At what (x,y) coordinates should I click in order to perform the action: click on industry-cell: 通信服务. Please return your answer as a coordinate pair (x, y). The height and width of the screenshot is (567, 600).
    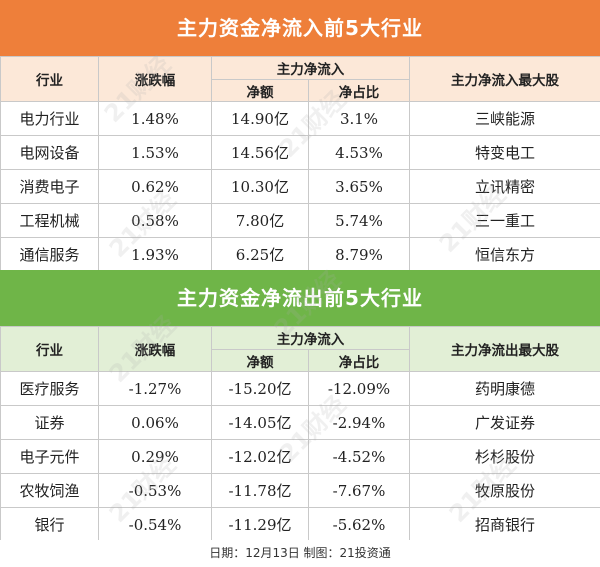
    Looking at the image, I should click on (49, 254).